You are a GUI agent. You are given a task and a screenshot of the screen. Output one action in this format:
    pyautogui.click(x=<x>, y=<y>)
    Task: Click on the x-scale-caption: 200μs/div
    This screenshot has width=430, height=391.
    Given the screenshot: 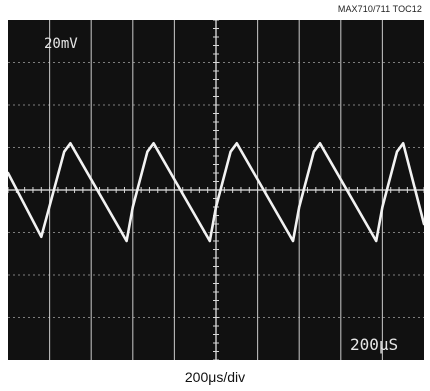 What is the action you would take?
    pyautogui.click(x=215, y=377)
    